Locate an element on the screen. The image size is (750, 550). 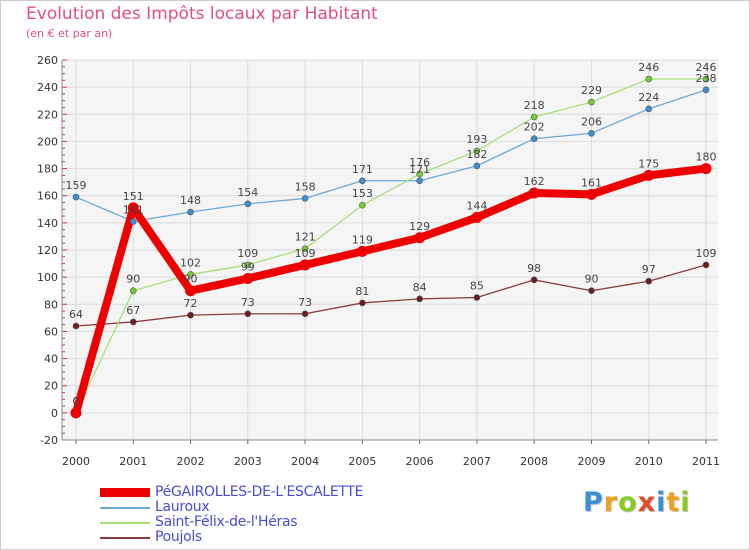
y-tick-label: 20 is located at coordinates (51, 386).